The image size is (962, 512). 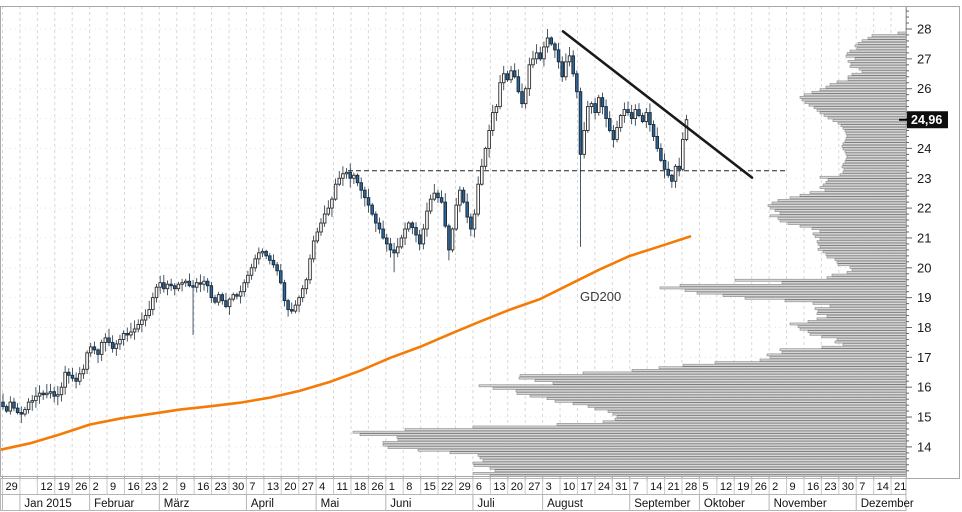 I want to click on month-label: Jan 2015, so click(x=47, y=504).